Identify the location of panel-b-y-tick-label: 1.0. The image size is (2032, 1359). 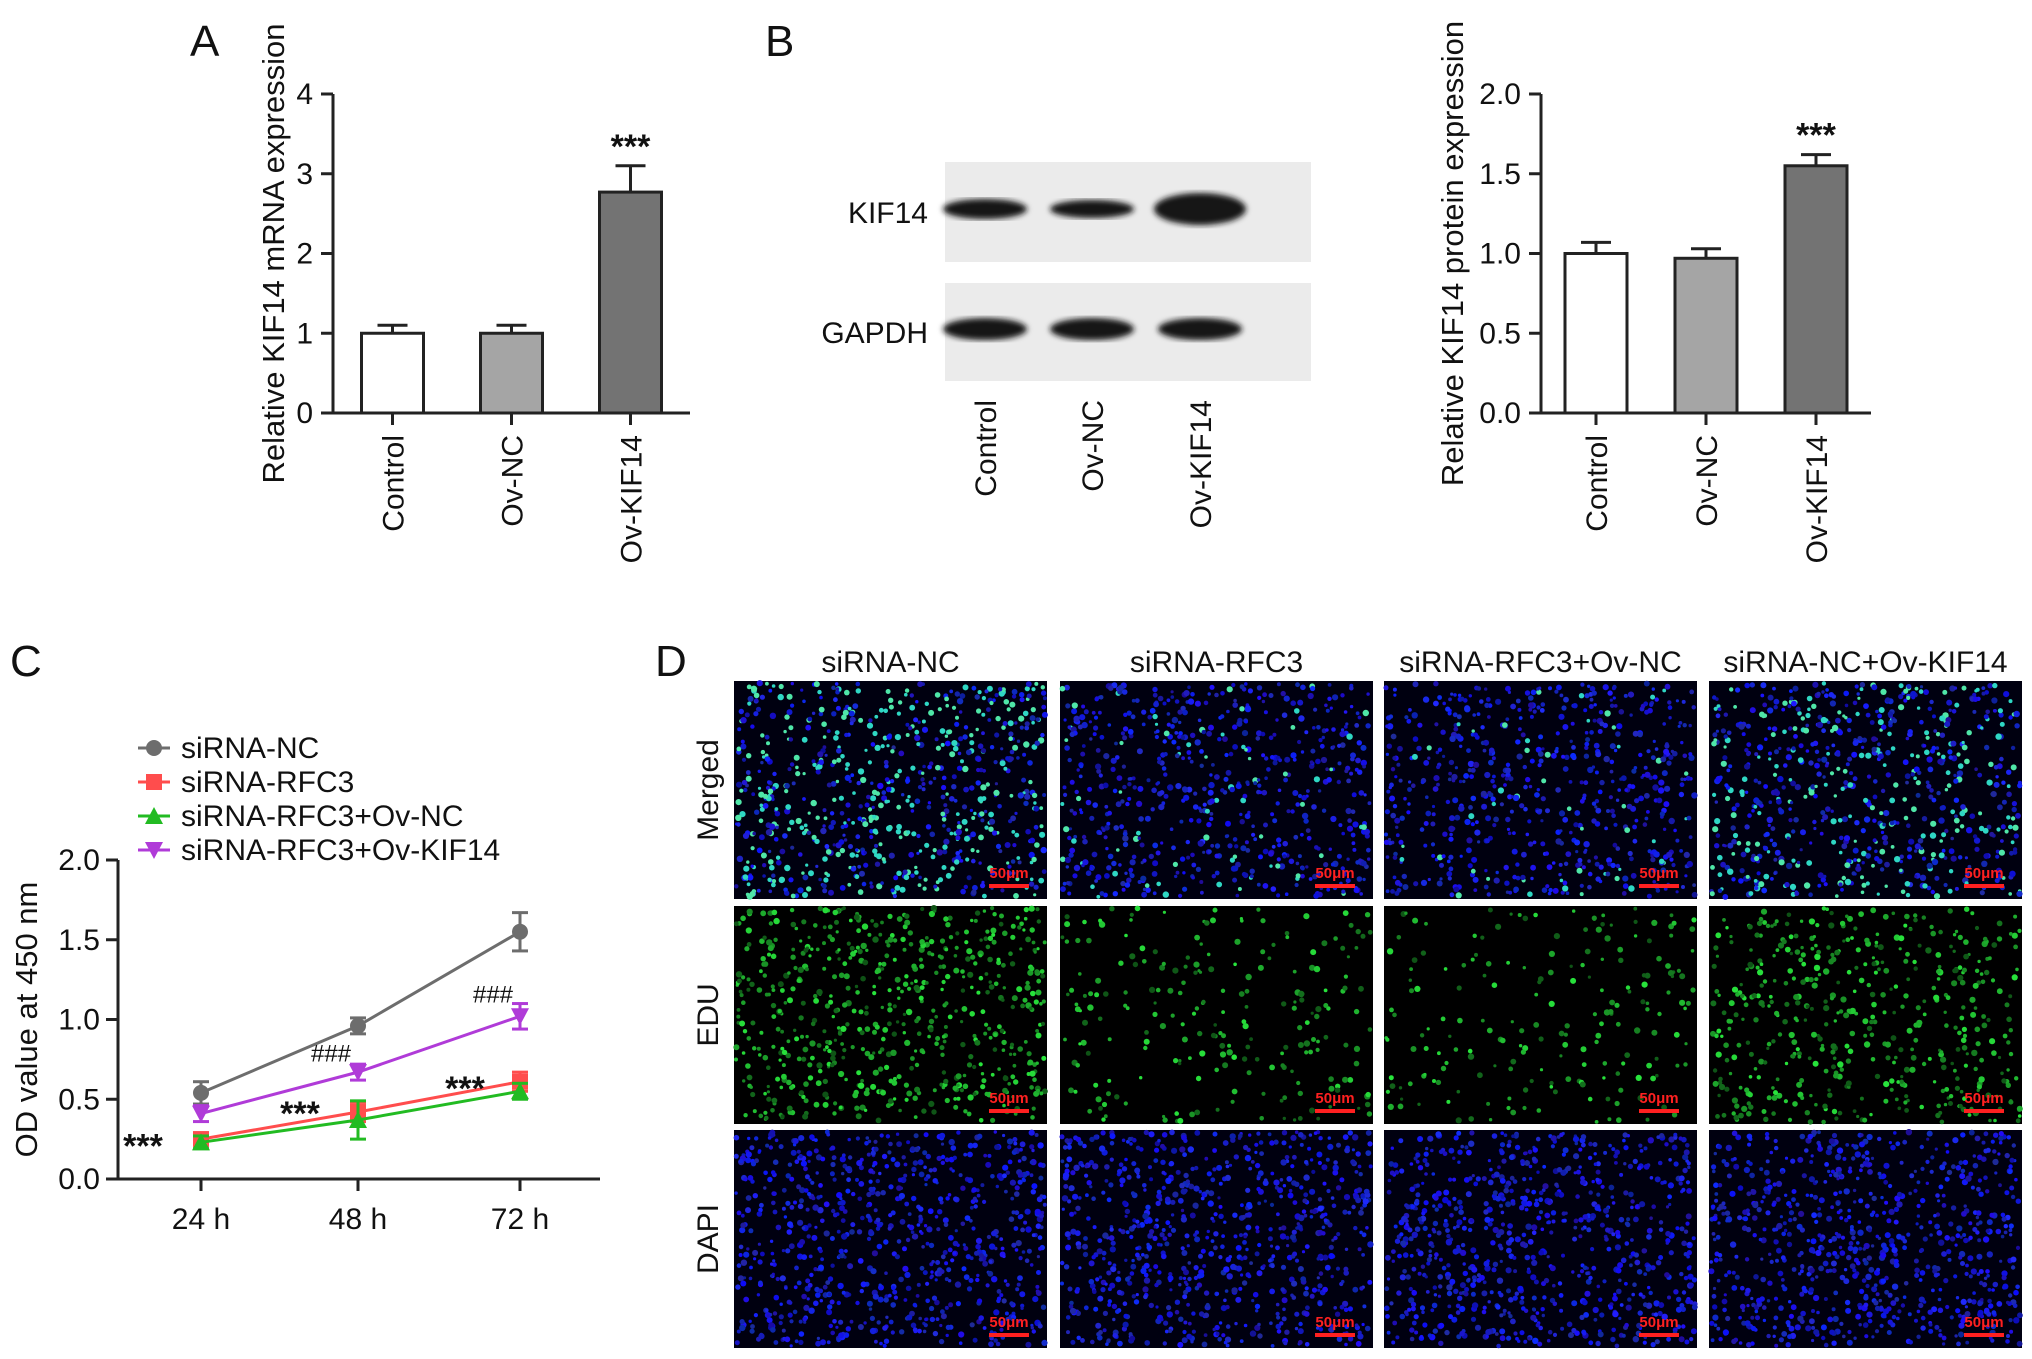
(1500, 254).